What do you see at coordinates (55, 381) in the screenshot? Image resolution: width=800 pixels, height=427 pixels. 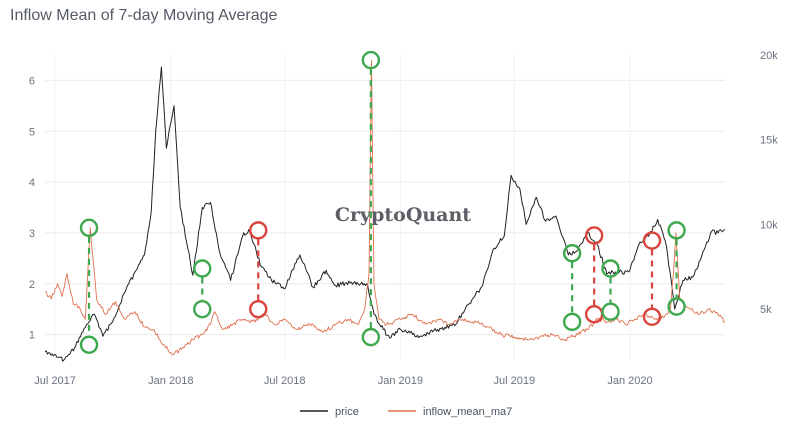 I see `x-tick-label: Jul 2017` at bounding box center [55, 381].